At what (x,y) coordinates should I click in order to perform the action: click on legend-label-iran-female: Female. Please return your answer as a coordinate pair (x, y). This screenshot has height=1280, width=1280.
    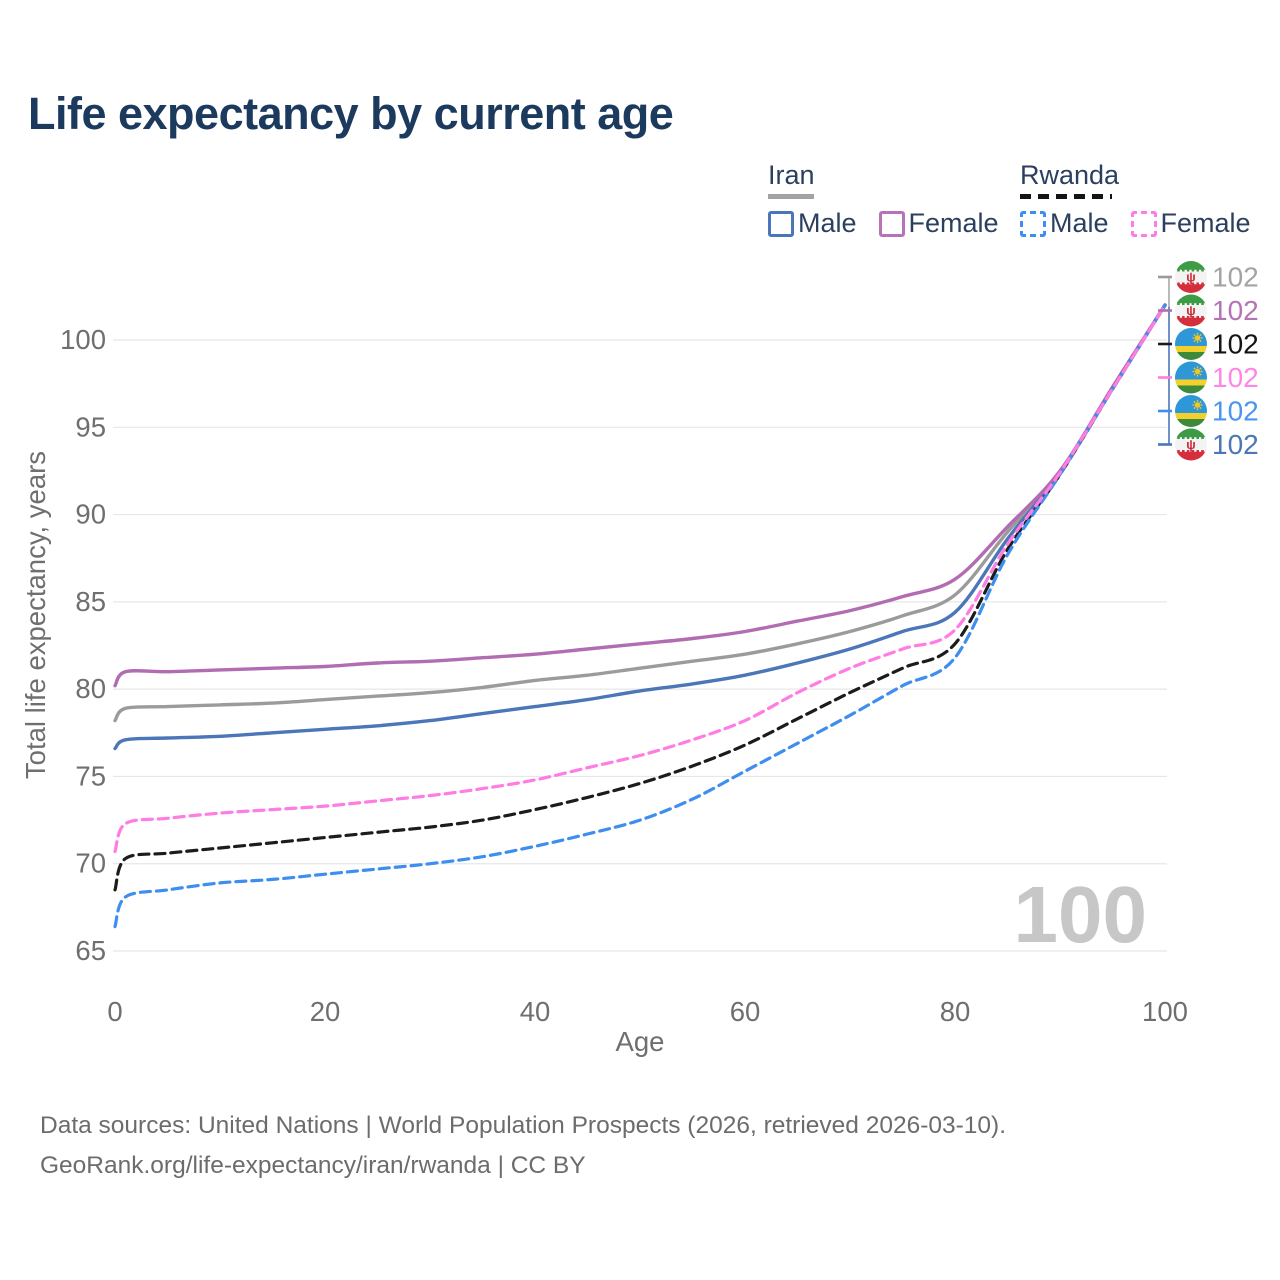
    Looking at the image, I should click on (953, 223).